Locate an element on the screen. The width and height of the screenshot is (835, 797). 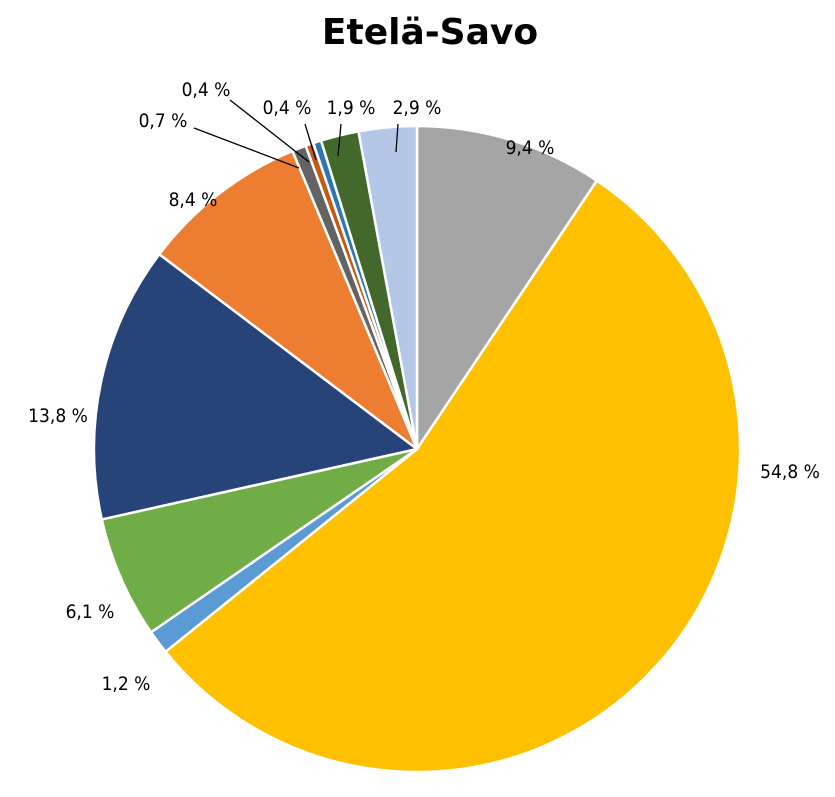
data-label: 54,8 % is located at coordinates (790, 472).